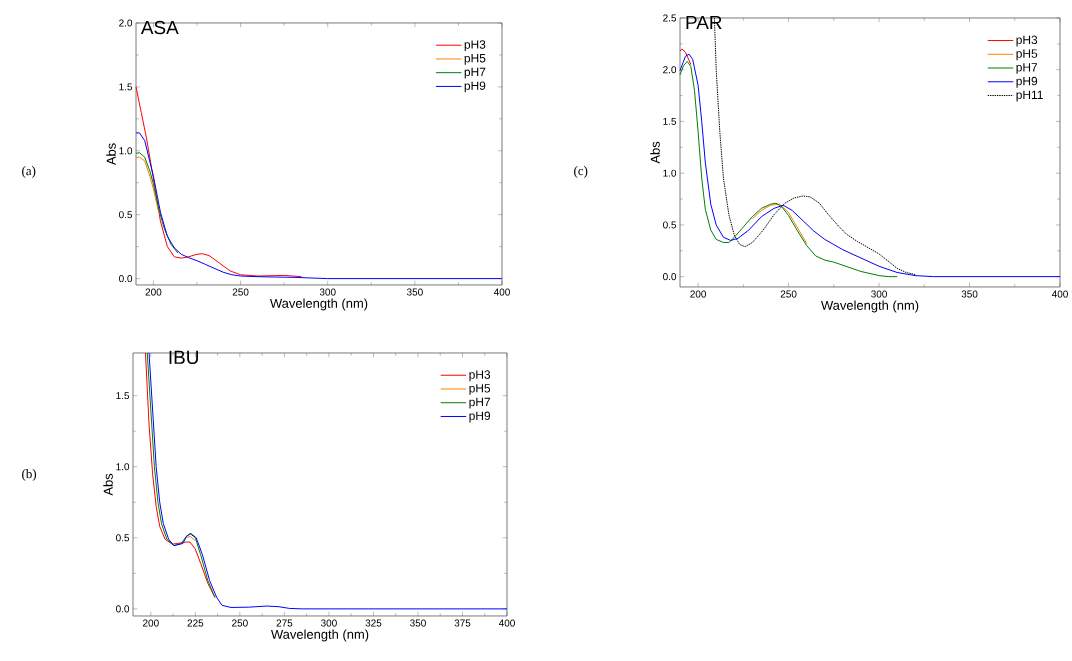 Image resolution: width=1072 pixels, height=661 pixels. Describe the element at coordinates (29, 172) in the screenshot. I see `text: (a)` at that location.